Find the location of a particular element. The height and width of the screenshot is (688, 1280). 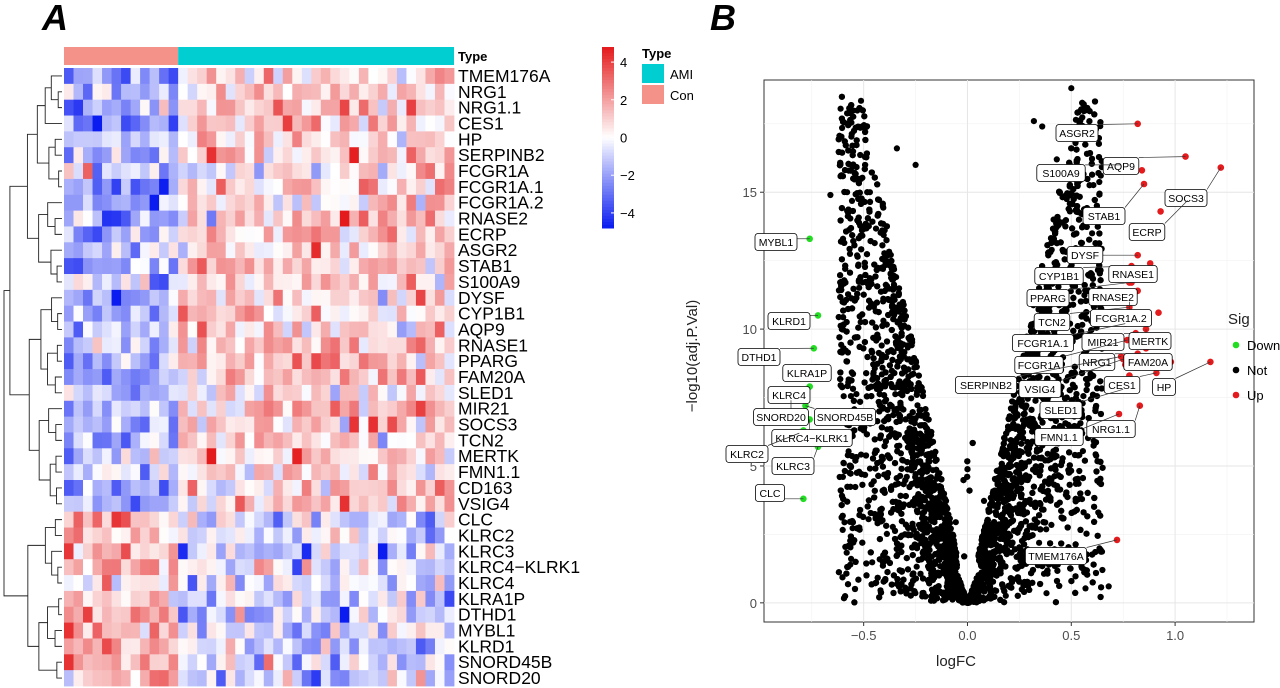

gene-label: KLRA1P is located at coordinates (491, 599).